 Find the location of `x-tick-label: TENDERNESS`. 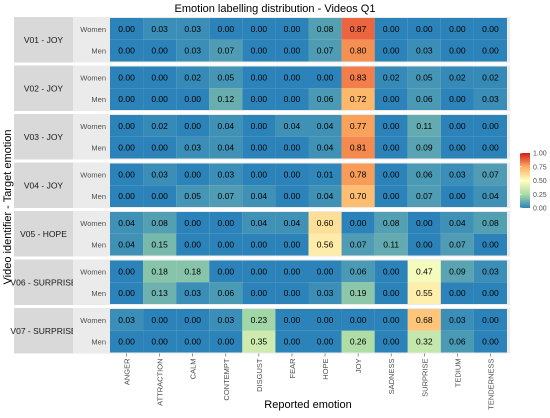

x-tick-label: TENDERNESS is located at coordinates (490, 384).